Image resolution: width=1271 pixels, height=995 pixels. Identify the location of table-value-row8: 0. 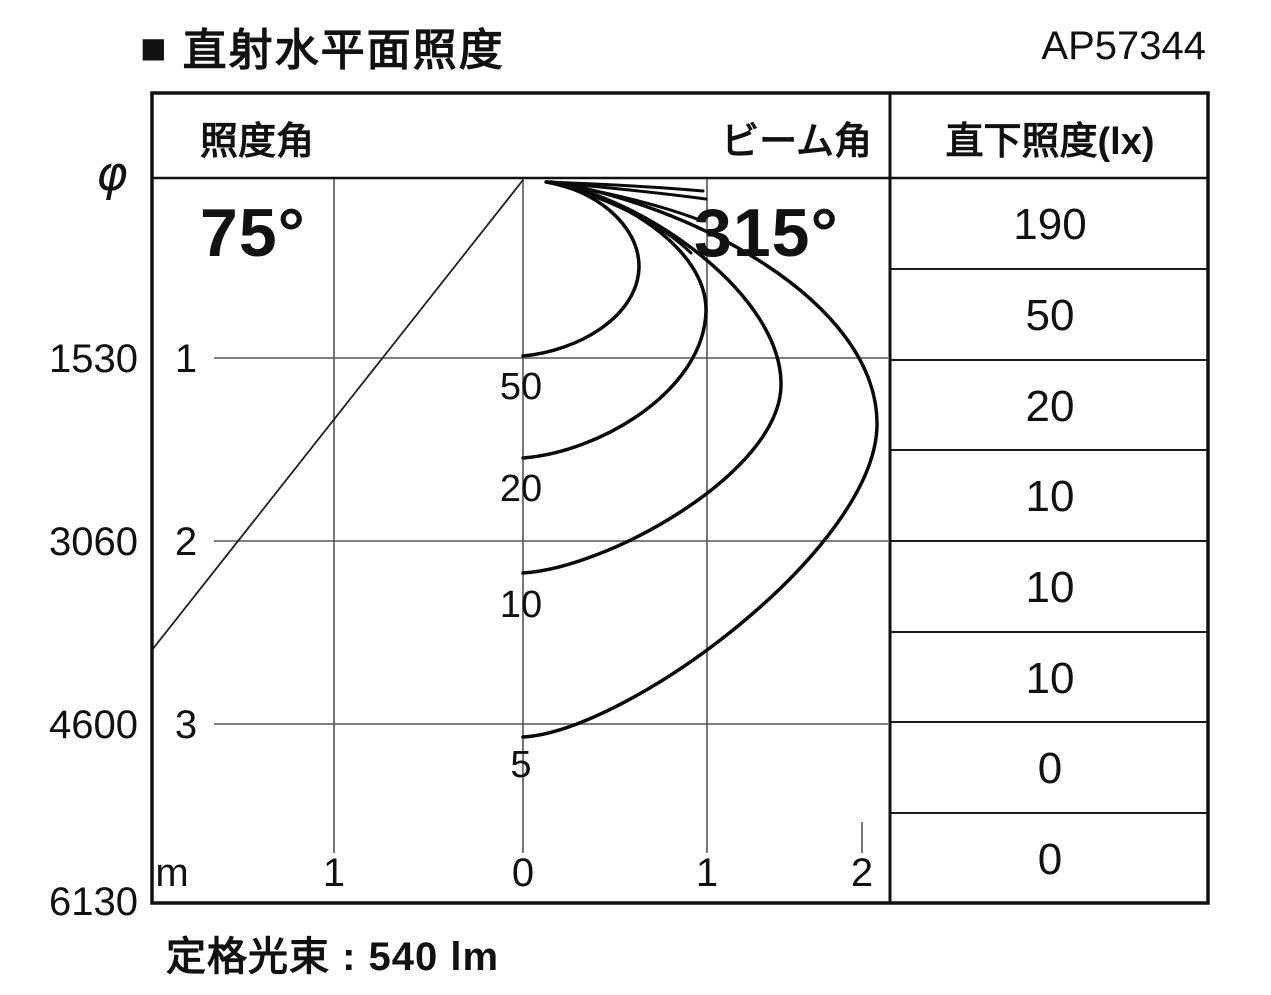
(1050, 859).